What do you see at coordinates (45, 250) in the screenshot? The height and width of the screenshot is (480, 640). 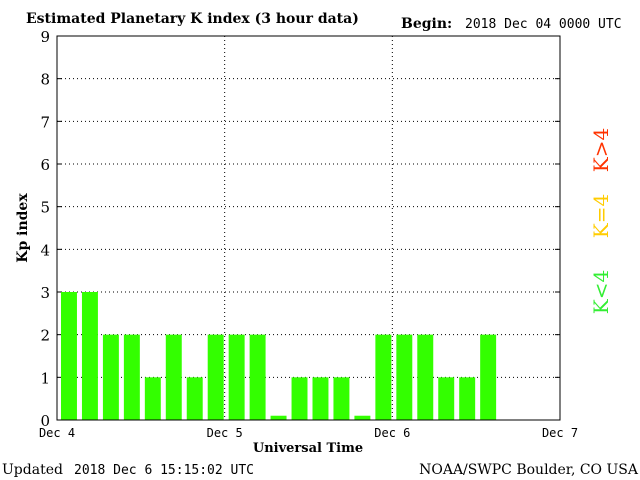 I see `y-tick-label: 4` at bounding box center [45, 250].